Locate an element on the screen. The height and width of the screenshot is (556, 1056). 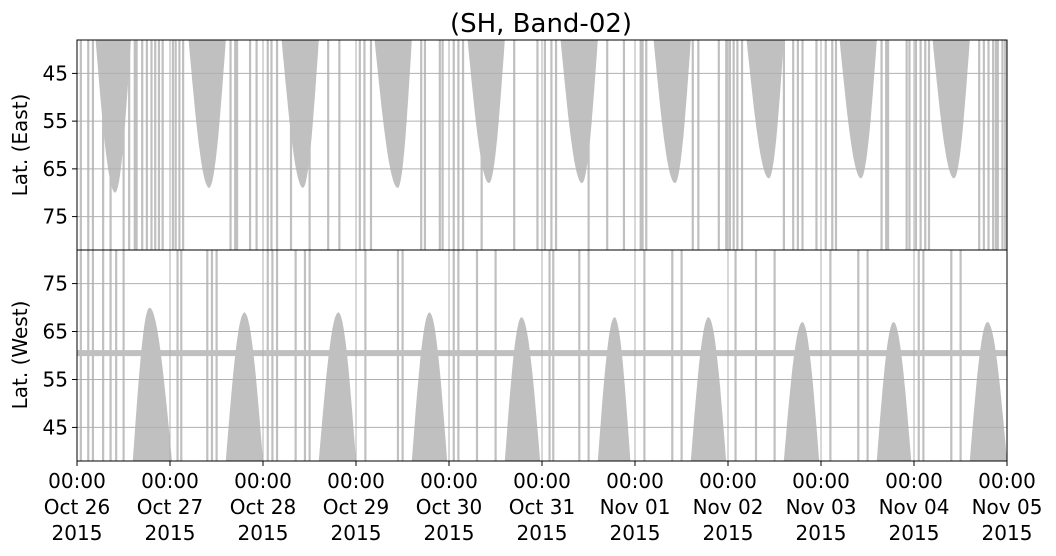
east-y-tick-label: 45 is located at coordinates (55, 73).